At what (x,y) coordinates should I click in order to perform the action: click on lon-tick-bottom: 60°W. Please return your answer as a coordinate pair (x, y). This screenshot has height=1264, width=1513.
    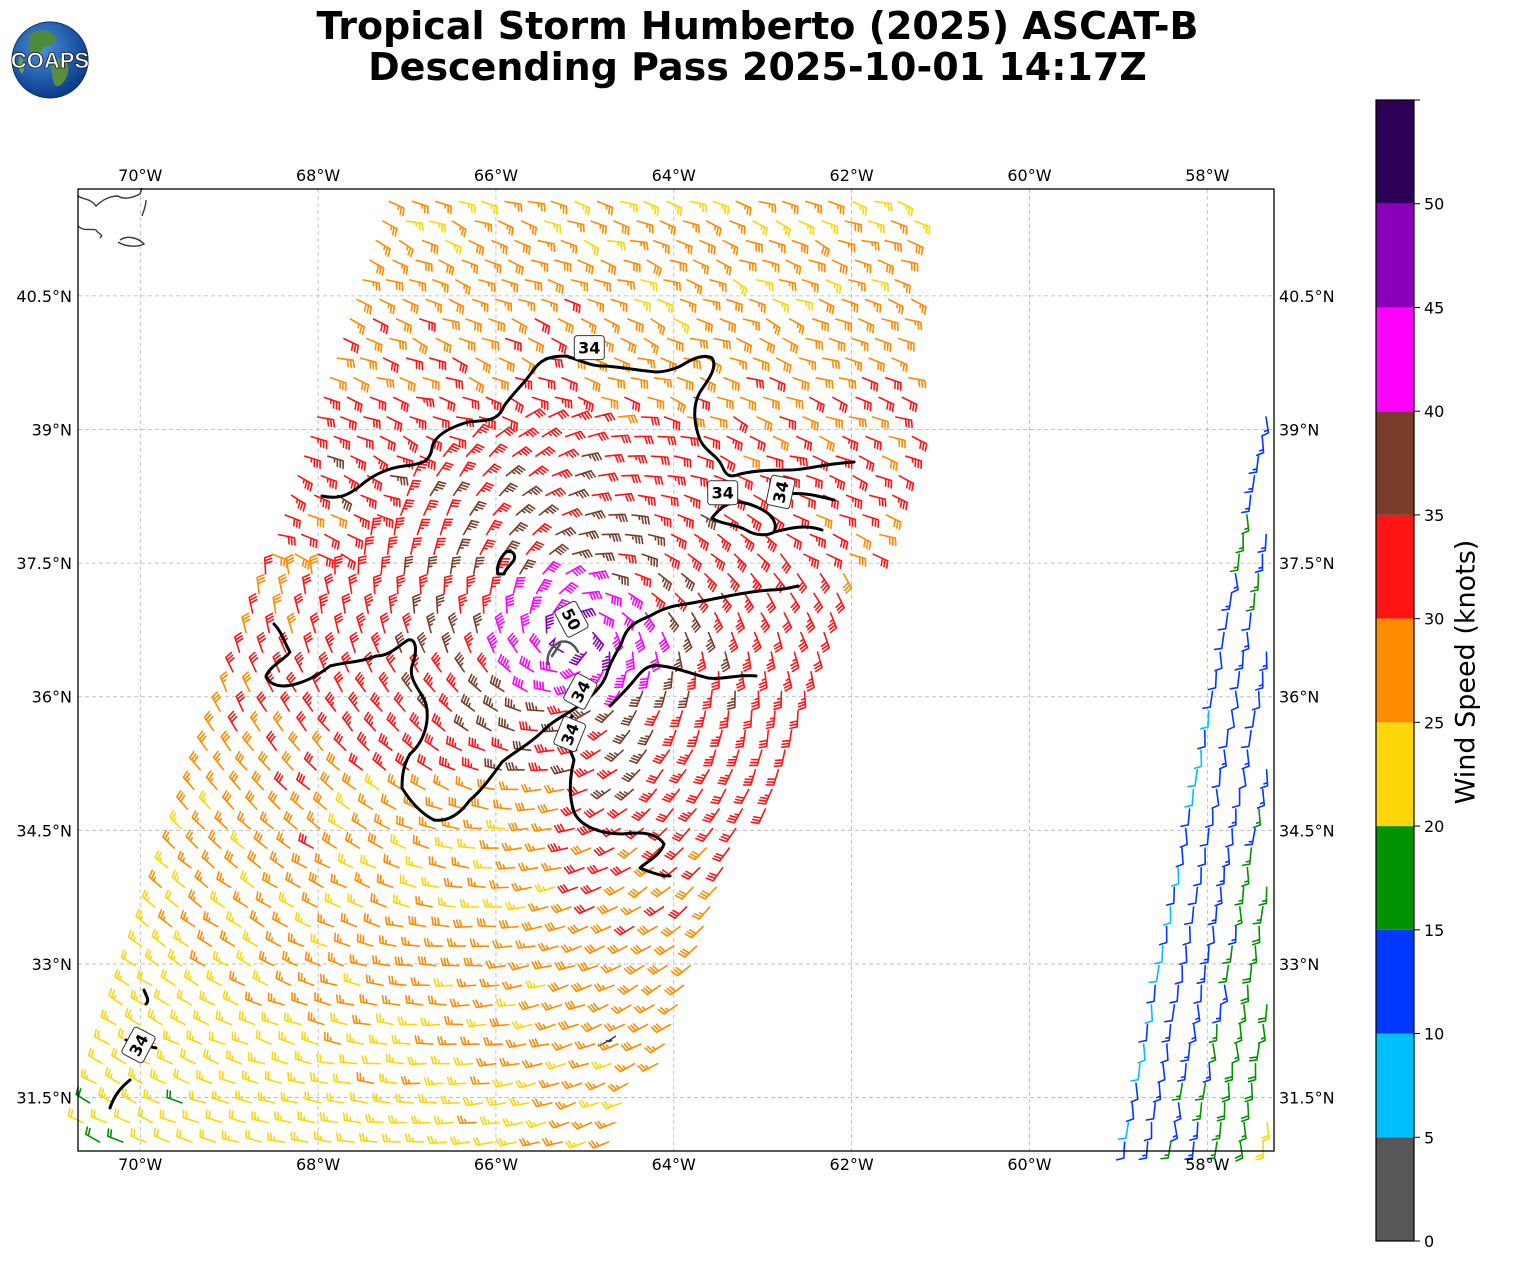
    Looking at the image, I should click on (1029, 1164).